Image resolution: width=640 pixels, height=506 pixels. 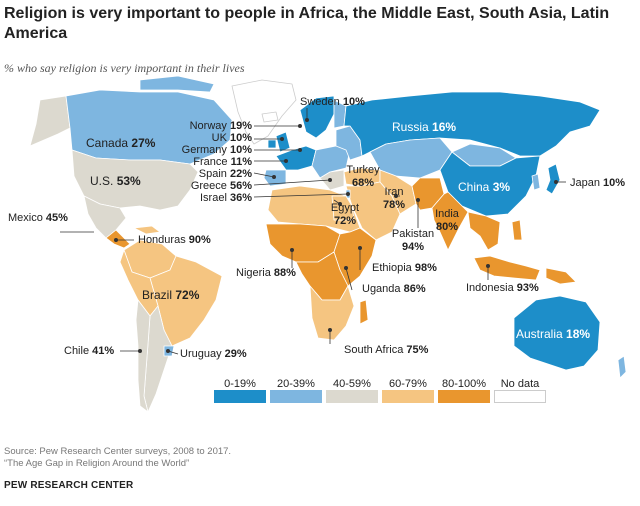 I want to click on legend-label-0-19: 0-19%, so click(x=240, y=384).